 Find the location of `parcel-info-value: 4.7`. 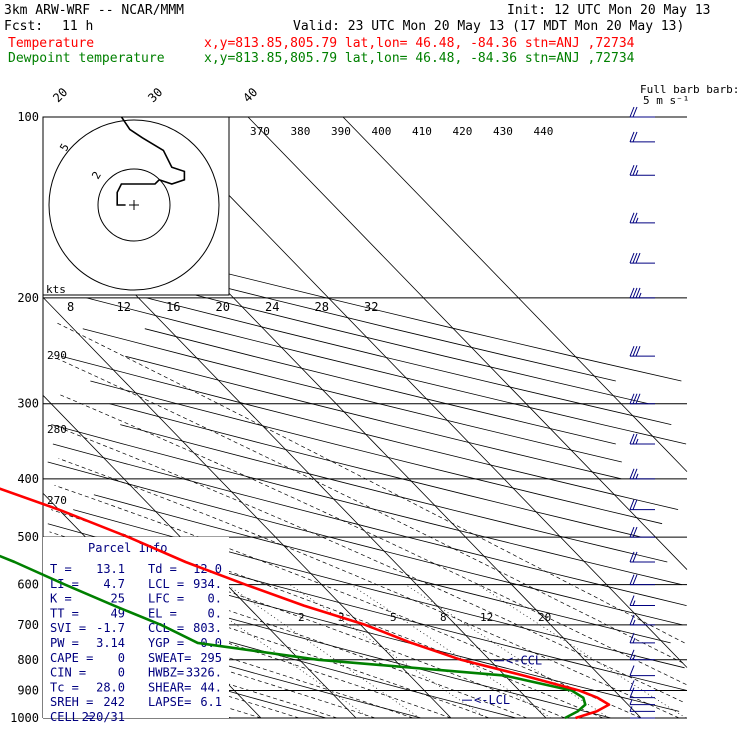

parcel-info-value: 4.7 is located at coordinates (114, 584).